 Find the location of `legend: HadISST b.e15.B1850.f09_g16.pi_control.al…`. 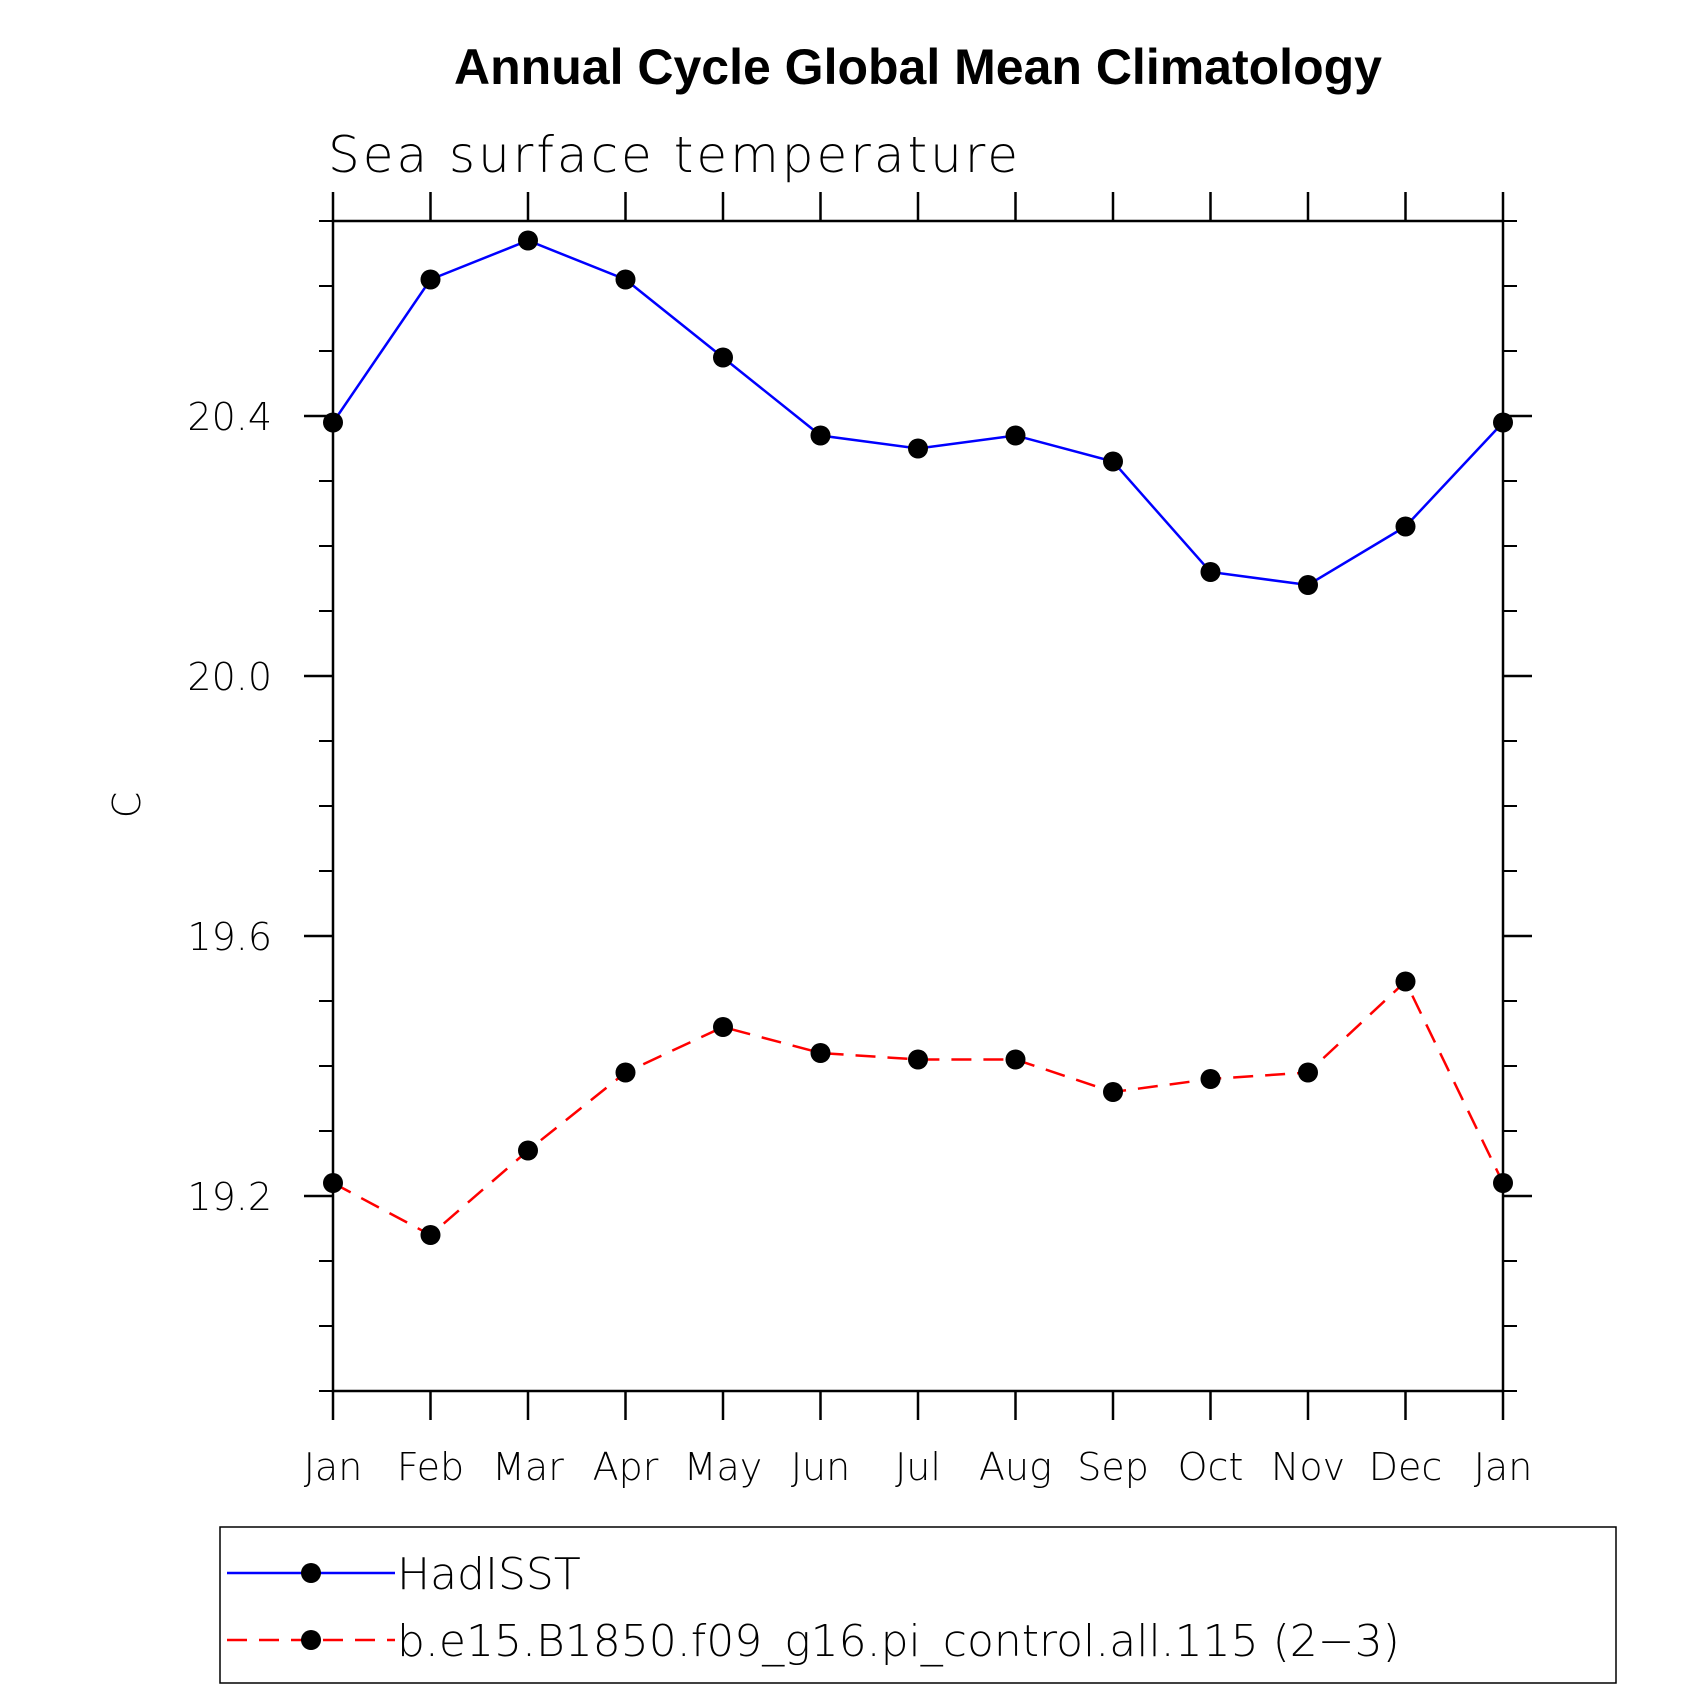

legend: HadISST b.e15.B1850.f09_g16.pi_control.al… is located at coordinates (918, 1605).